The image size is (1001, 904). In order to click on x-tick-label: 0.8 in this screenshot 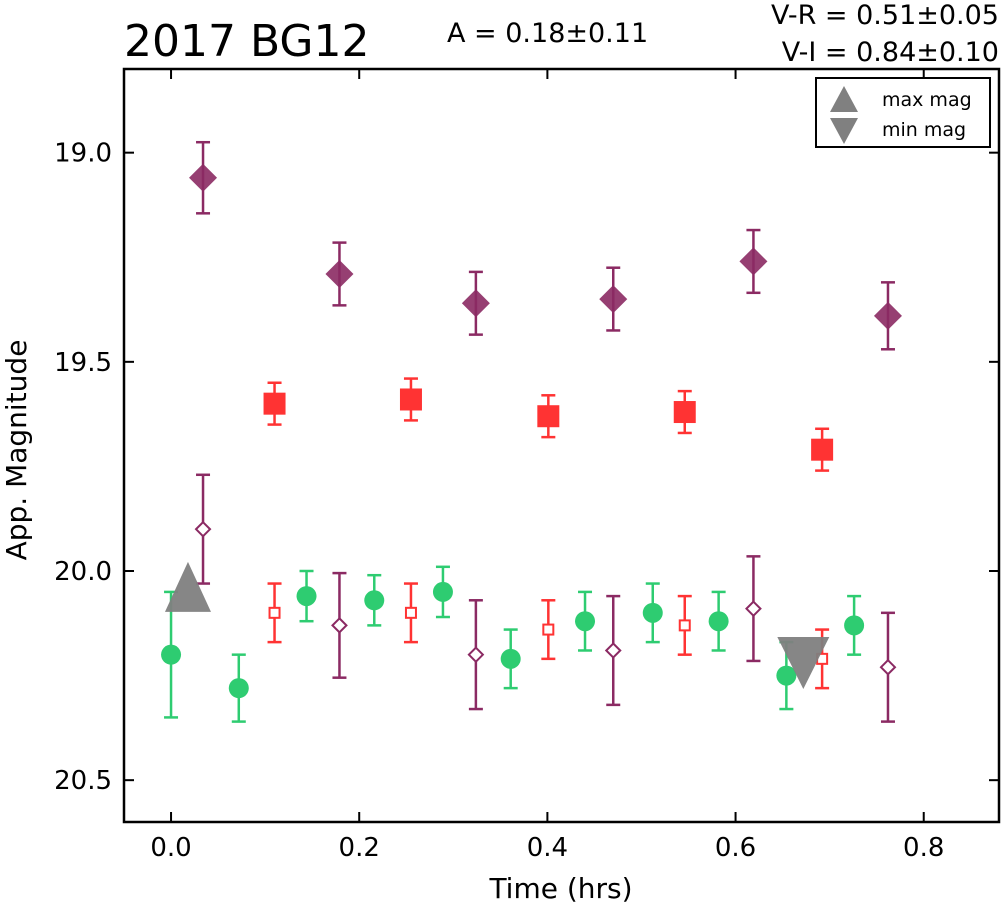, I will do `click(923, 848)`.